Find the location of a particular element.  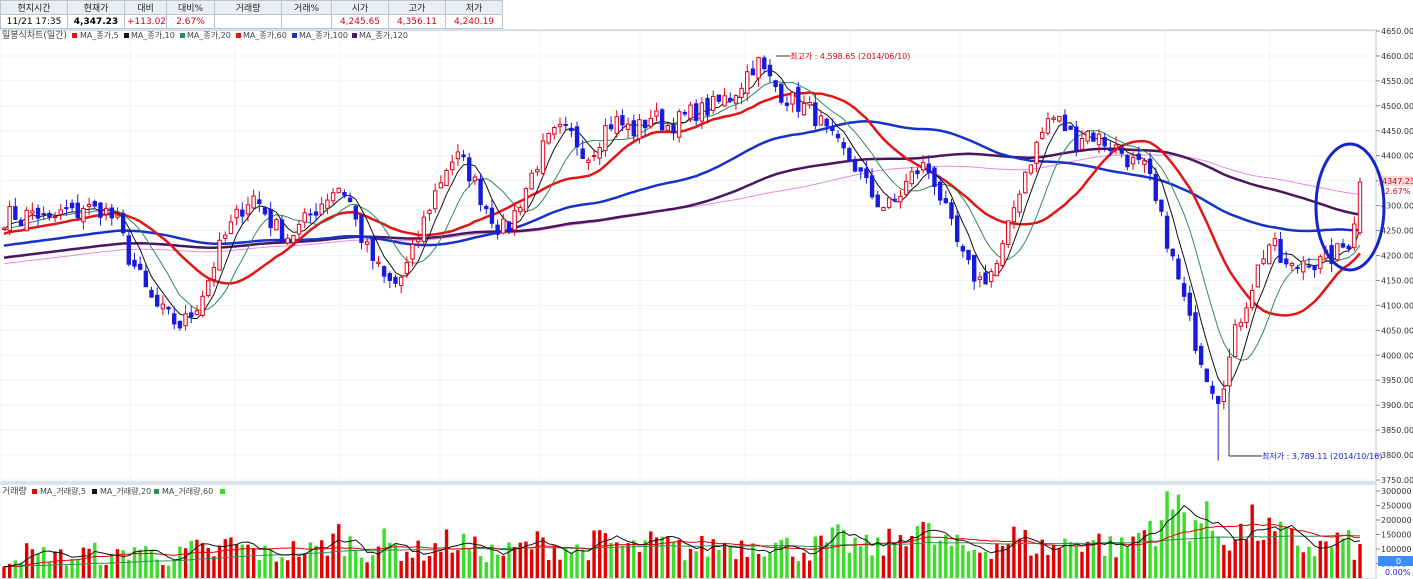

price-tick-label: 3850.00 is located at coordinates (1397, 430).